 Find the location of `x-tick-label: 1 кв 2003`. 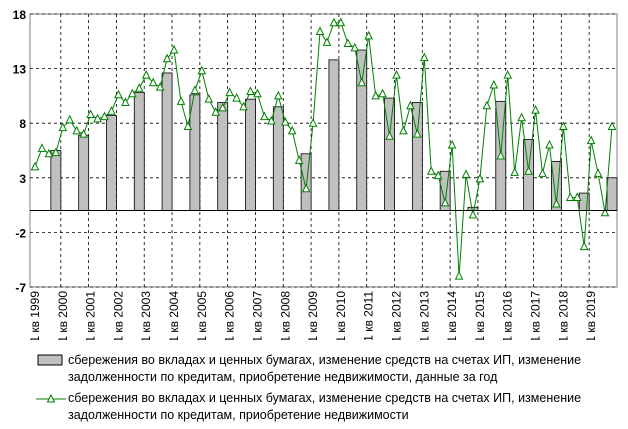

x-tick-label: 1 кв 2003 is located at coordinates (146, 315).